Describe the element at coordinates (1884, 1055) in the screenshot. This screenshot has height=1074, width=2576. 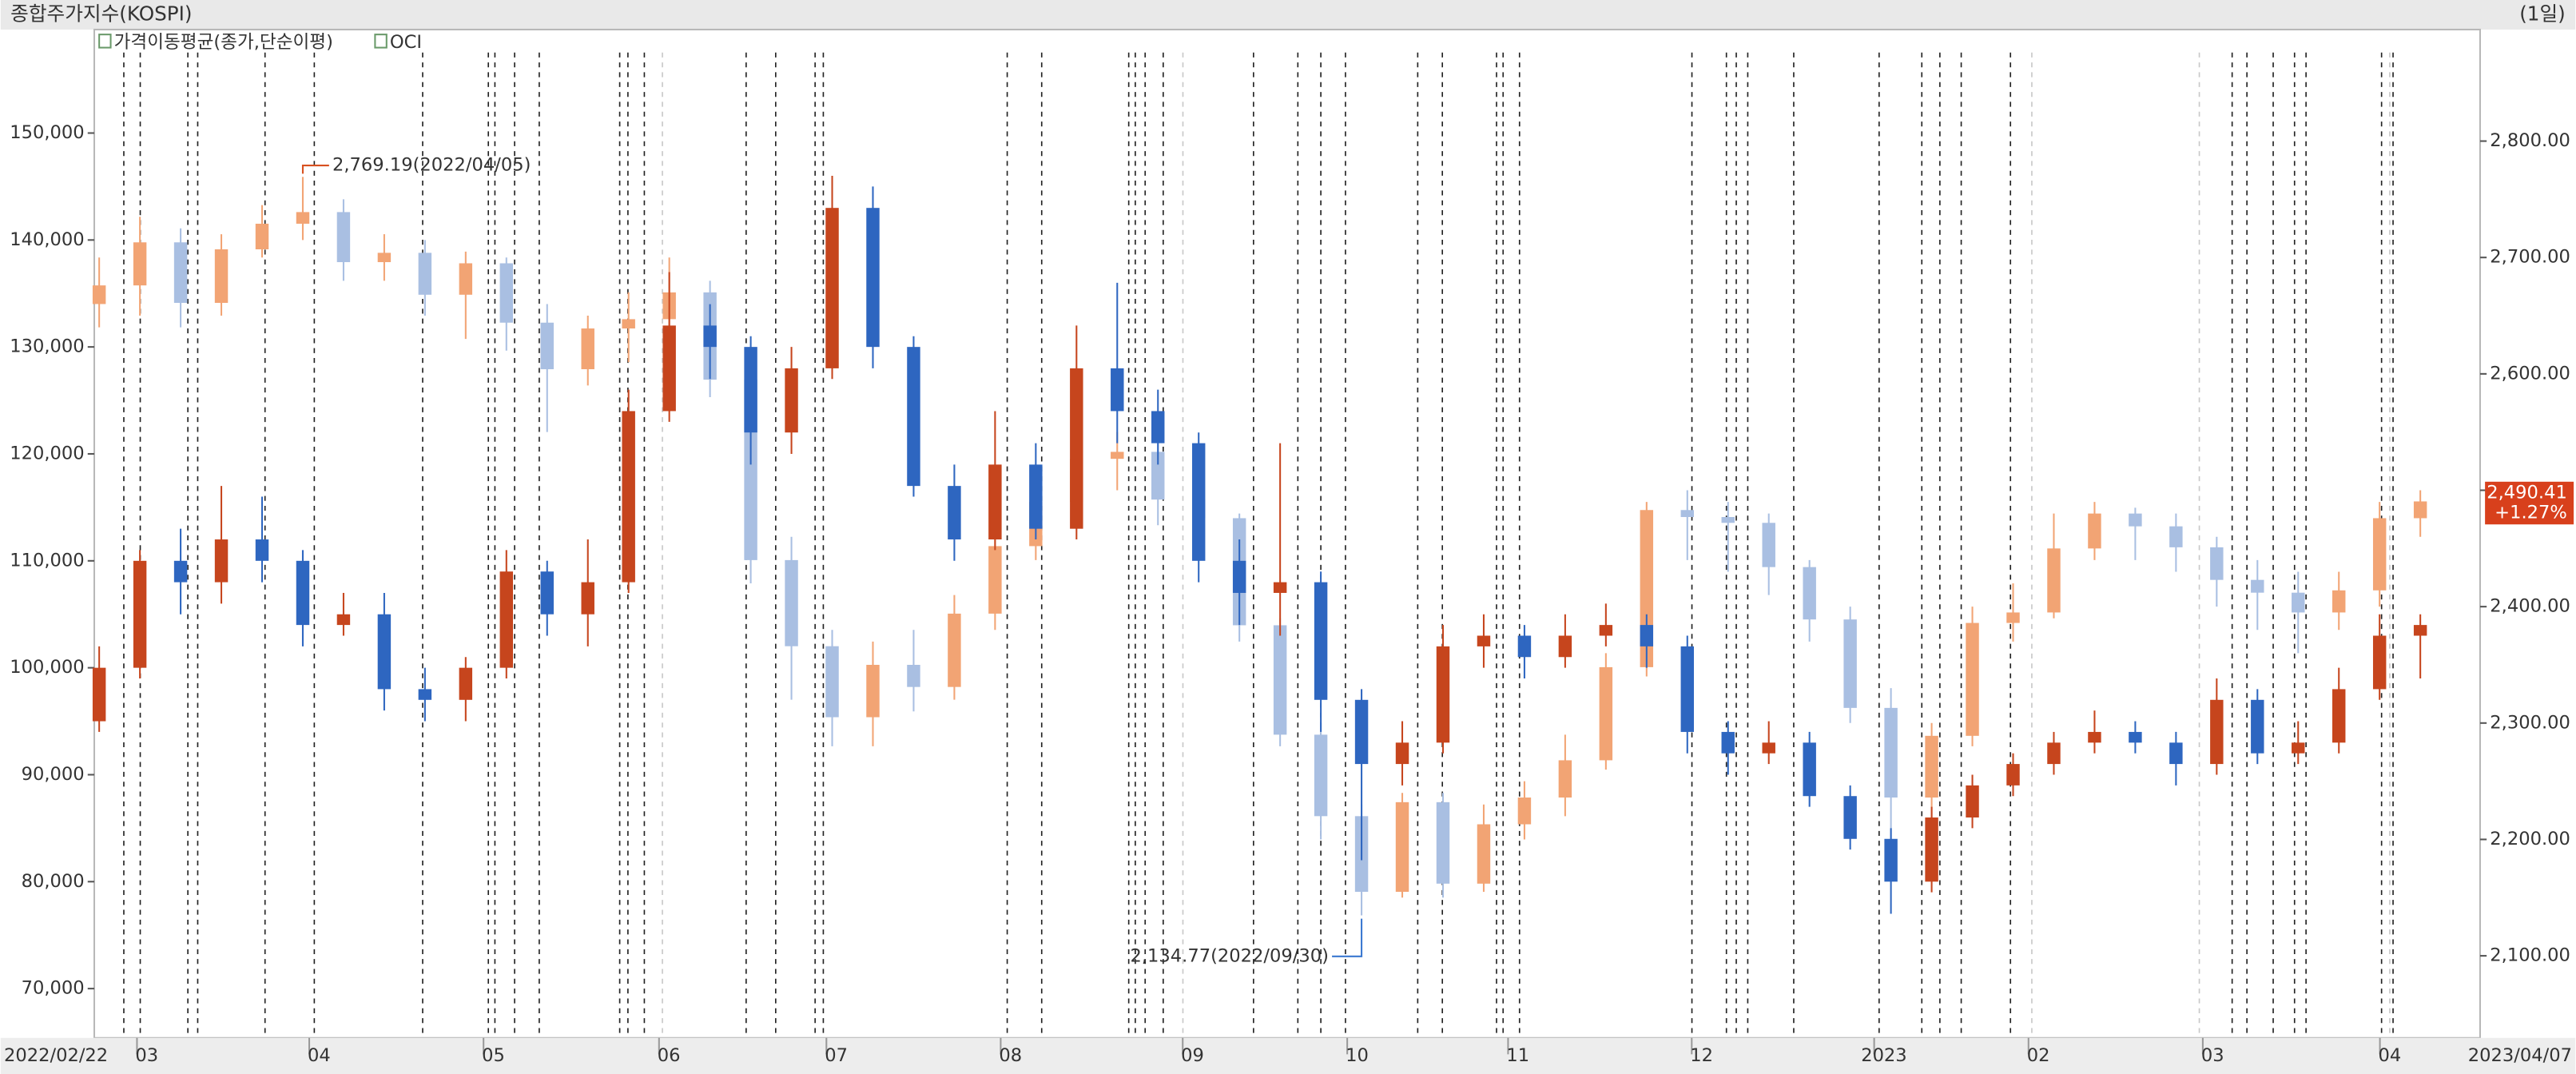
I see `x-tick-label: 2023` at that location.